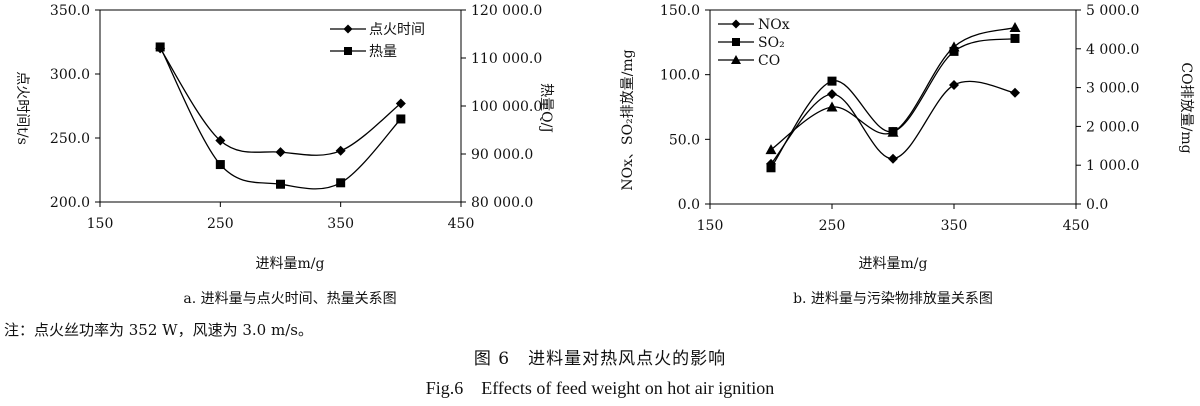 This screenshot has width=1200, height=406. Describe the element at coordinates (70, 139) in the screenshot. I see `chart-a-ytick-label: 250.0` at that location.